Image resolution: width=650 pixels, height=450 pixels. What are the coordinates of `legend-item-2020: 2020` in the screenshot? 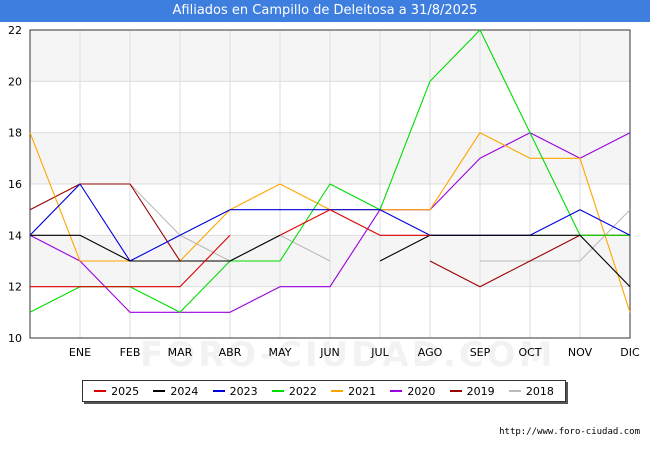 It's located at (412, 391).